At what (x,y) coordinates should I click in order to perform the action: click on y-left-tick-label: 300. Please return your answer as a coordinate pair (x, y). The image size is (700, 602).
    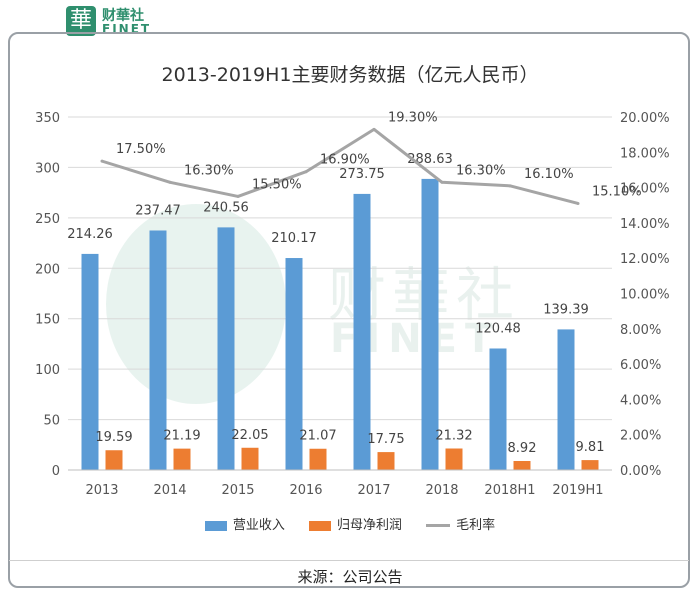
    Looking at the image, I should click on (47, 168).